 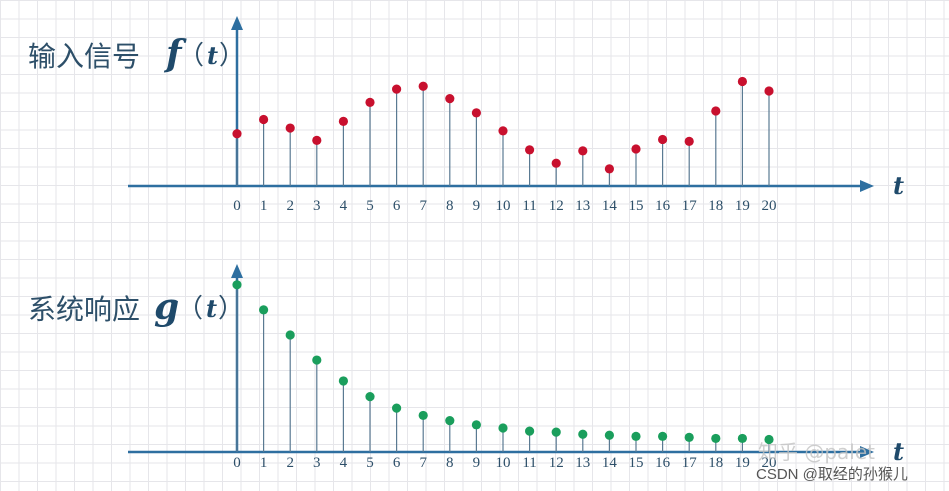 What do you see at coordinates (166, 307) in the screenshot?
I see `title-function-symbol: g` at bounding box center [166, 307].